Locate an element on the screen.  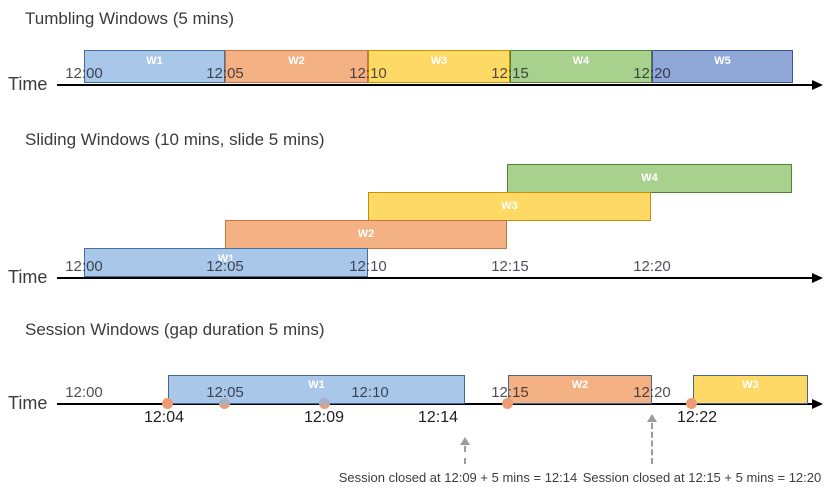
section-title: Session Windows (gap duration 5 mins) is located at coordinates (175, 329).